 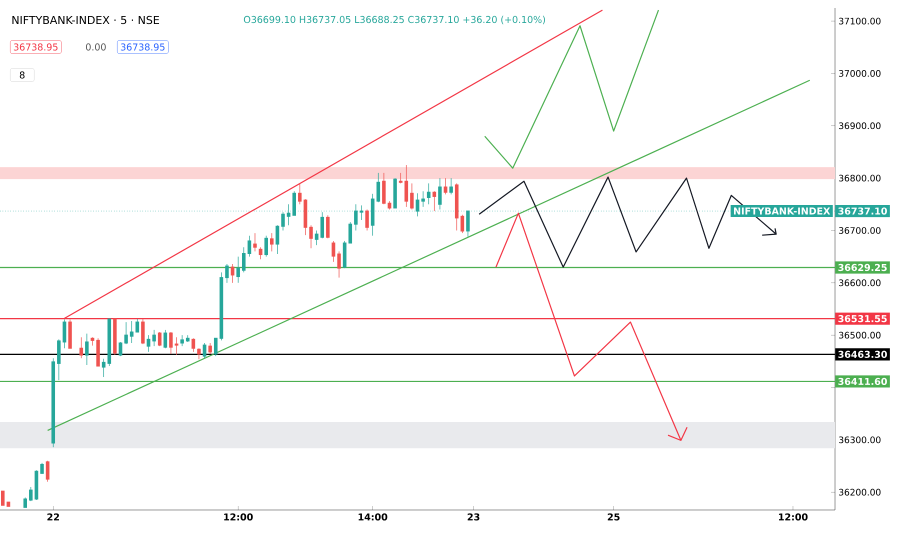 I want to click on ref-line-label: 36463.30, so click(x=862, y=354).